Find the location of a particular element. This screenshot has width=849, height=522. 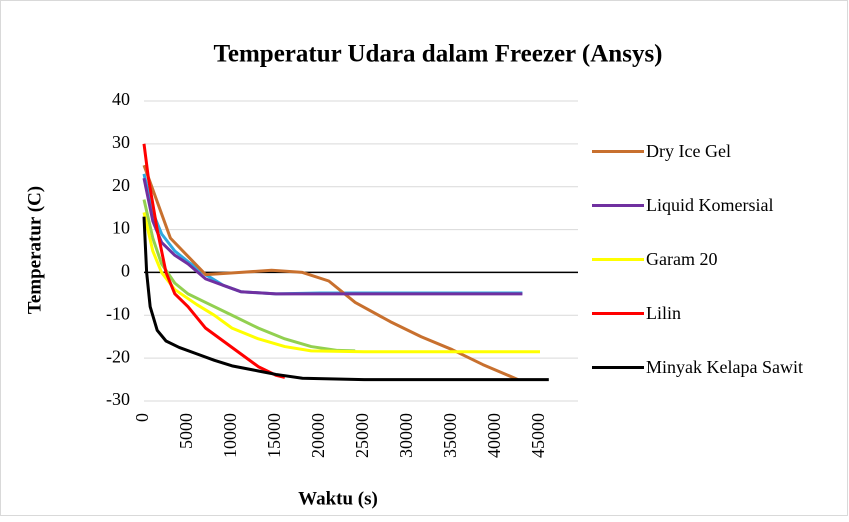

y-tick-label: 30 is located at coordinates (121, 142).